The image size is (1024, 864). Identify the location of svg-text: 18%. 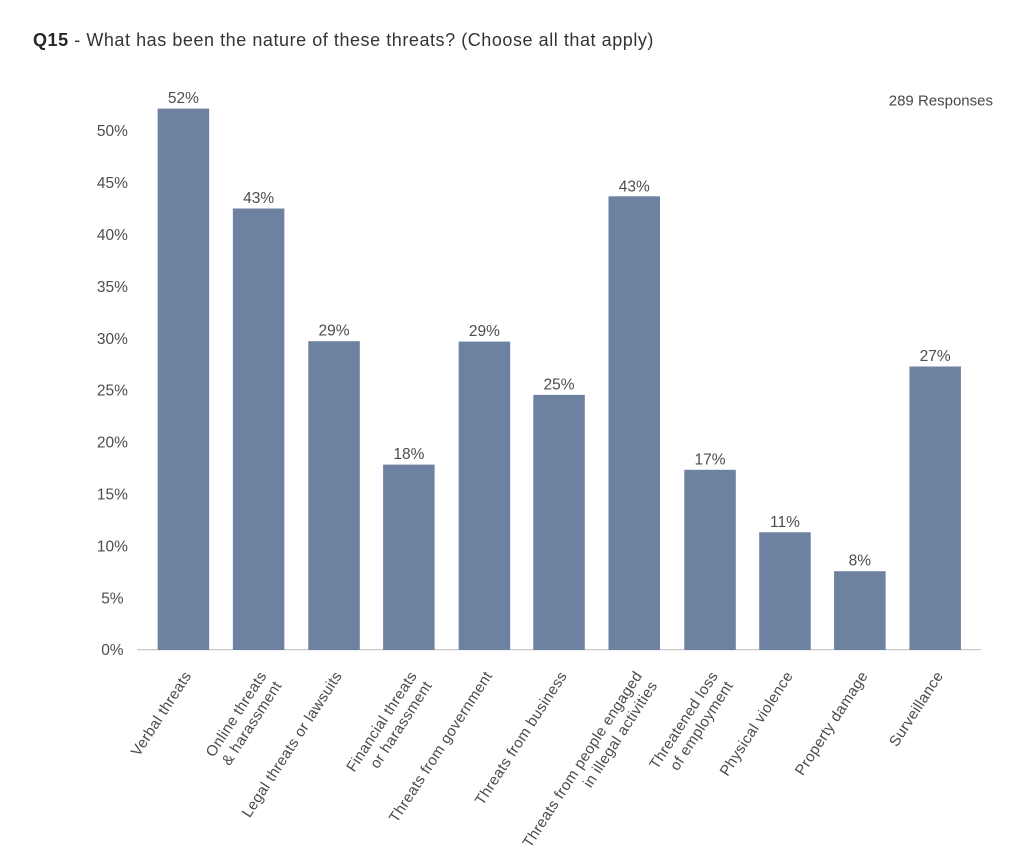
(408, 454).